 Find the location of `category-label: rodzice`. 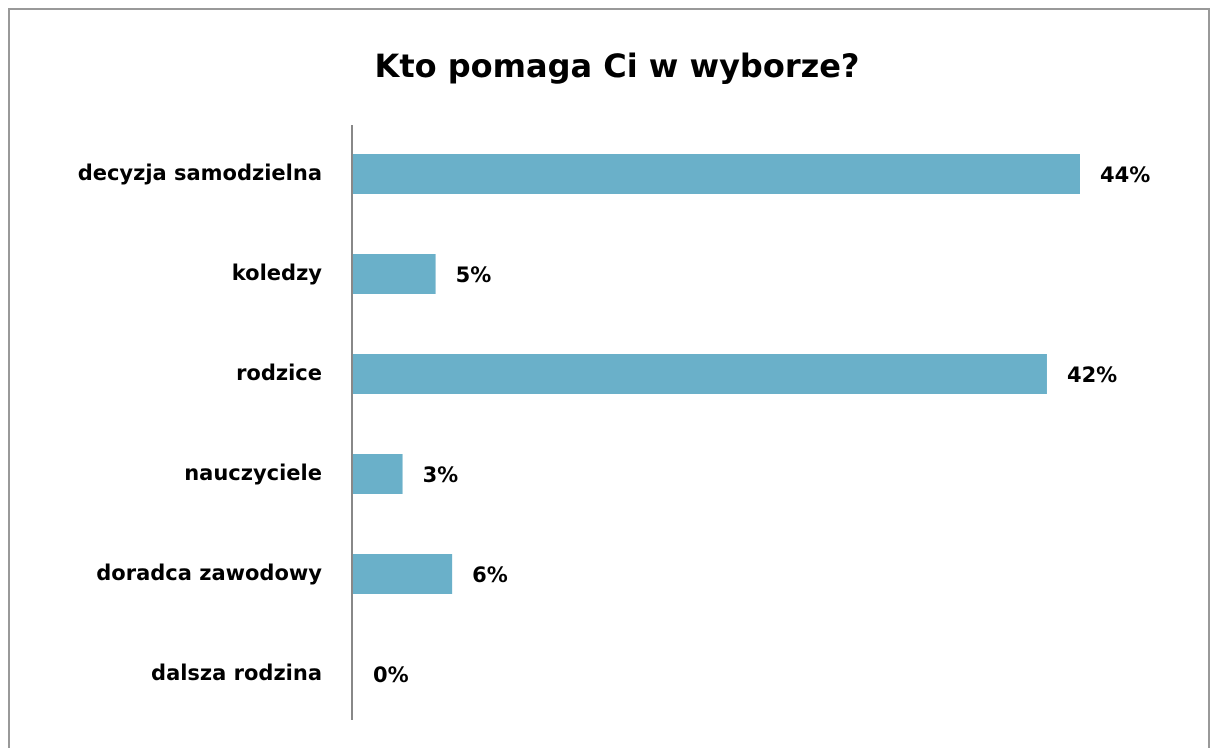

category-label: rodzice is located at coordinates (279, 373).